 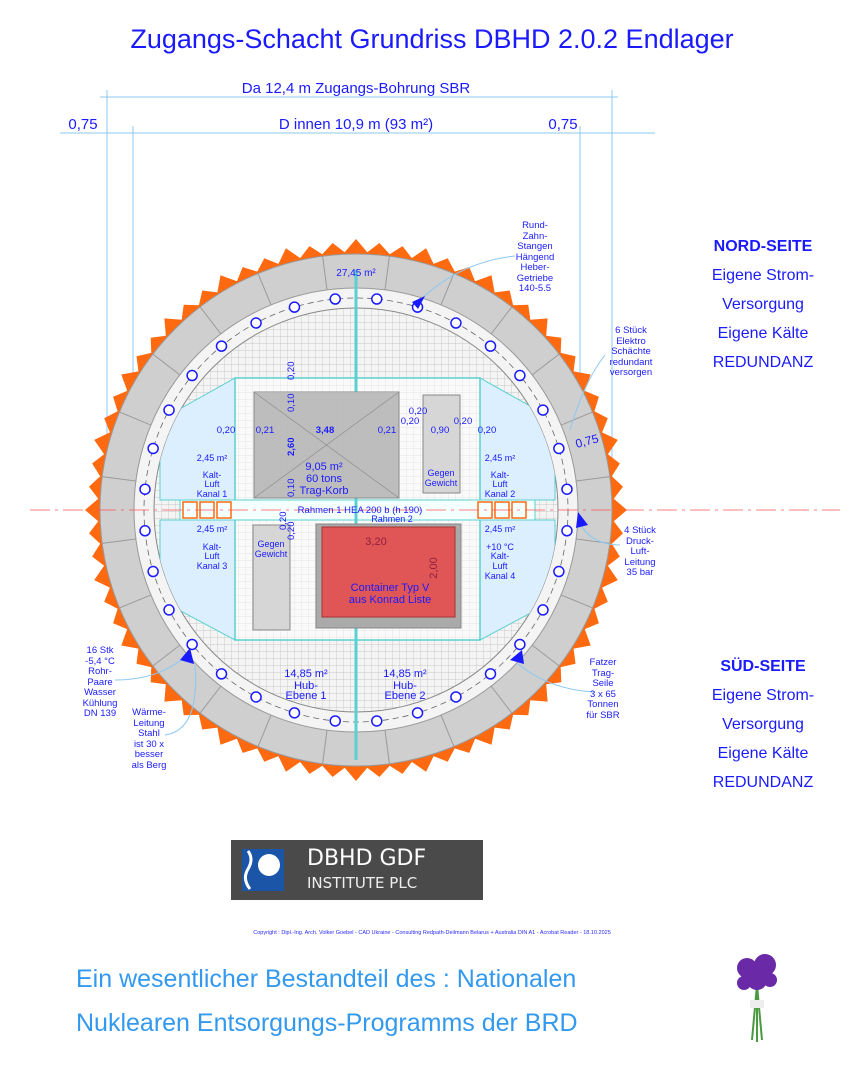 What do you see at coordinates (441, 444) in the screenshot?
I see `counterweight-north` at bounding box center [441, 444].